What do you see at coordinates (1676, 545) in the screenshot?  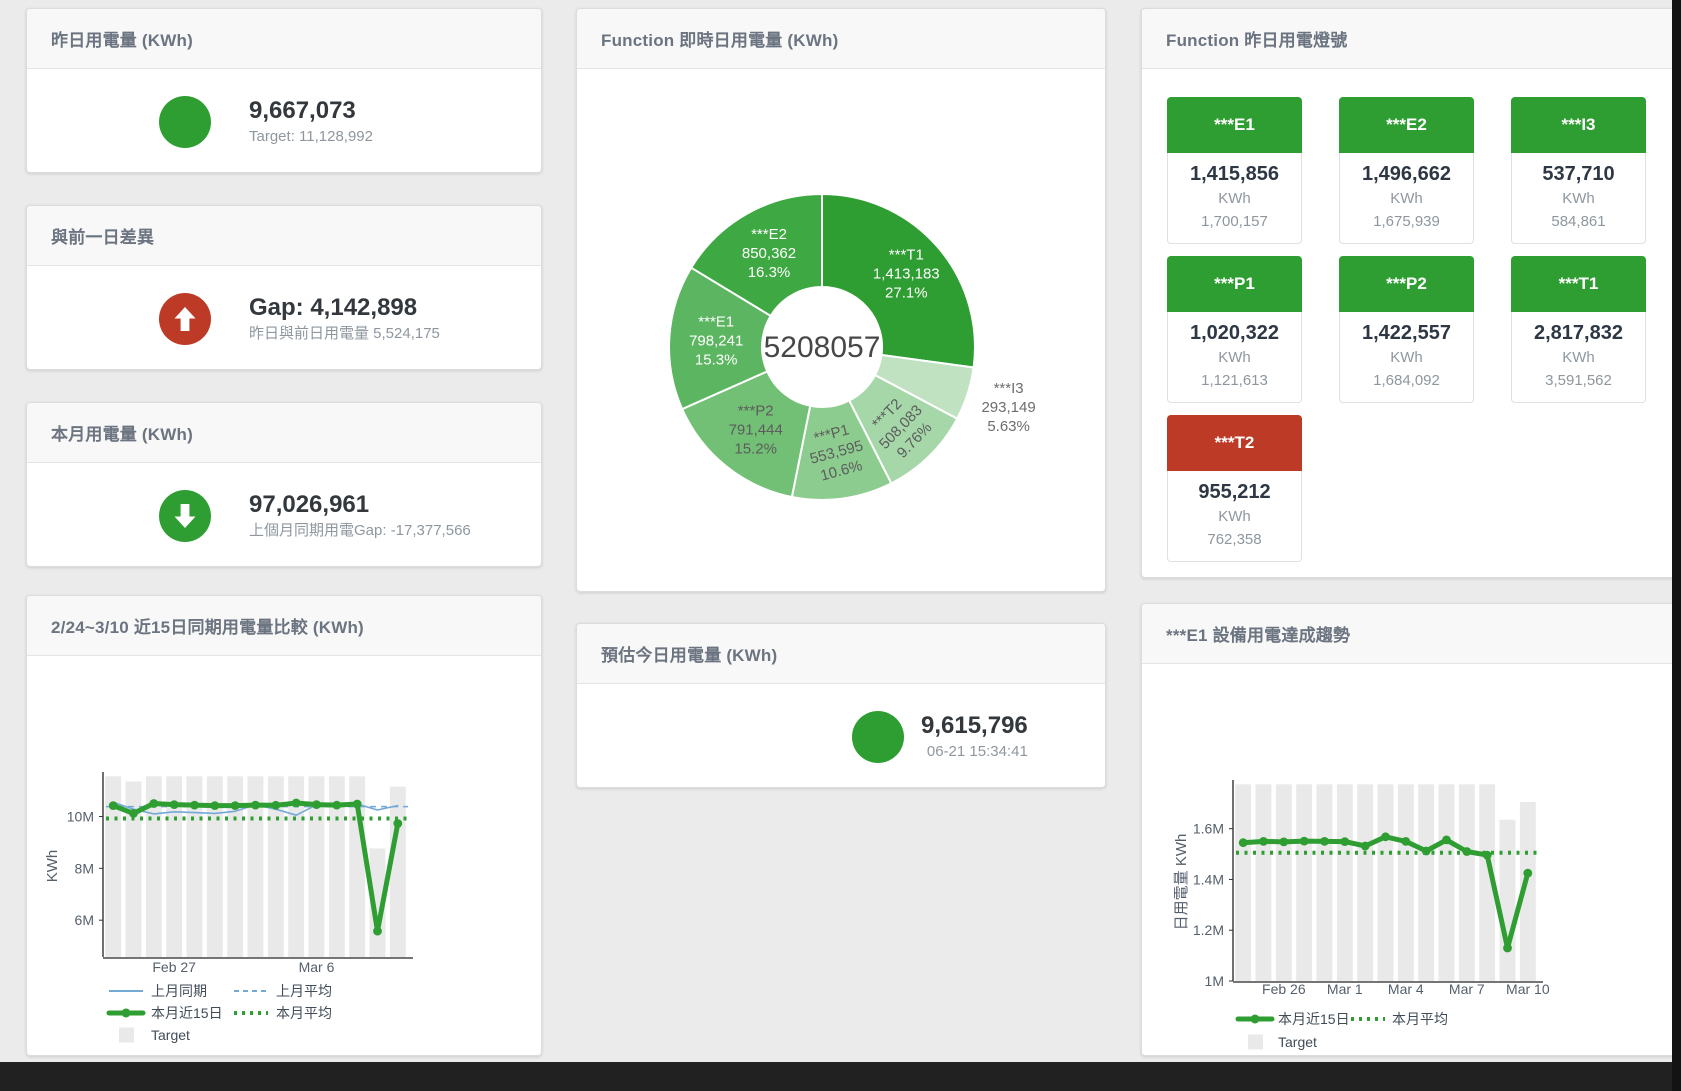 I see `scrollbar-track` at bounding box center [1676, 545].